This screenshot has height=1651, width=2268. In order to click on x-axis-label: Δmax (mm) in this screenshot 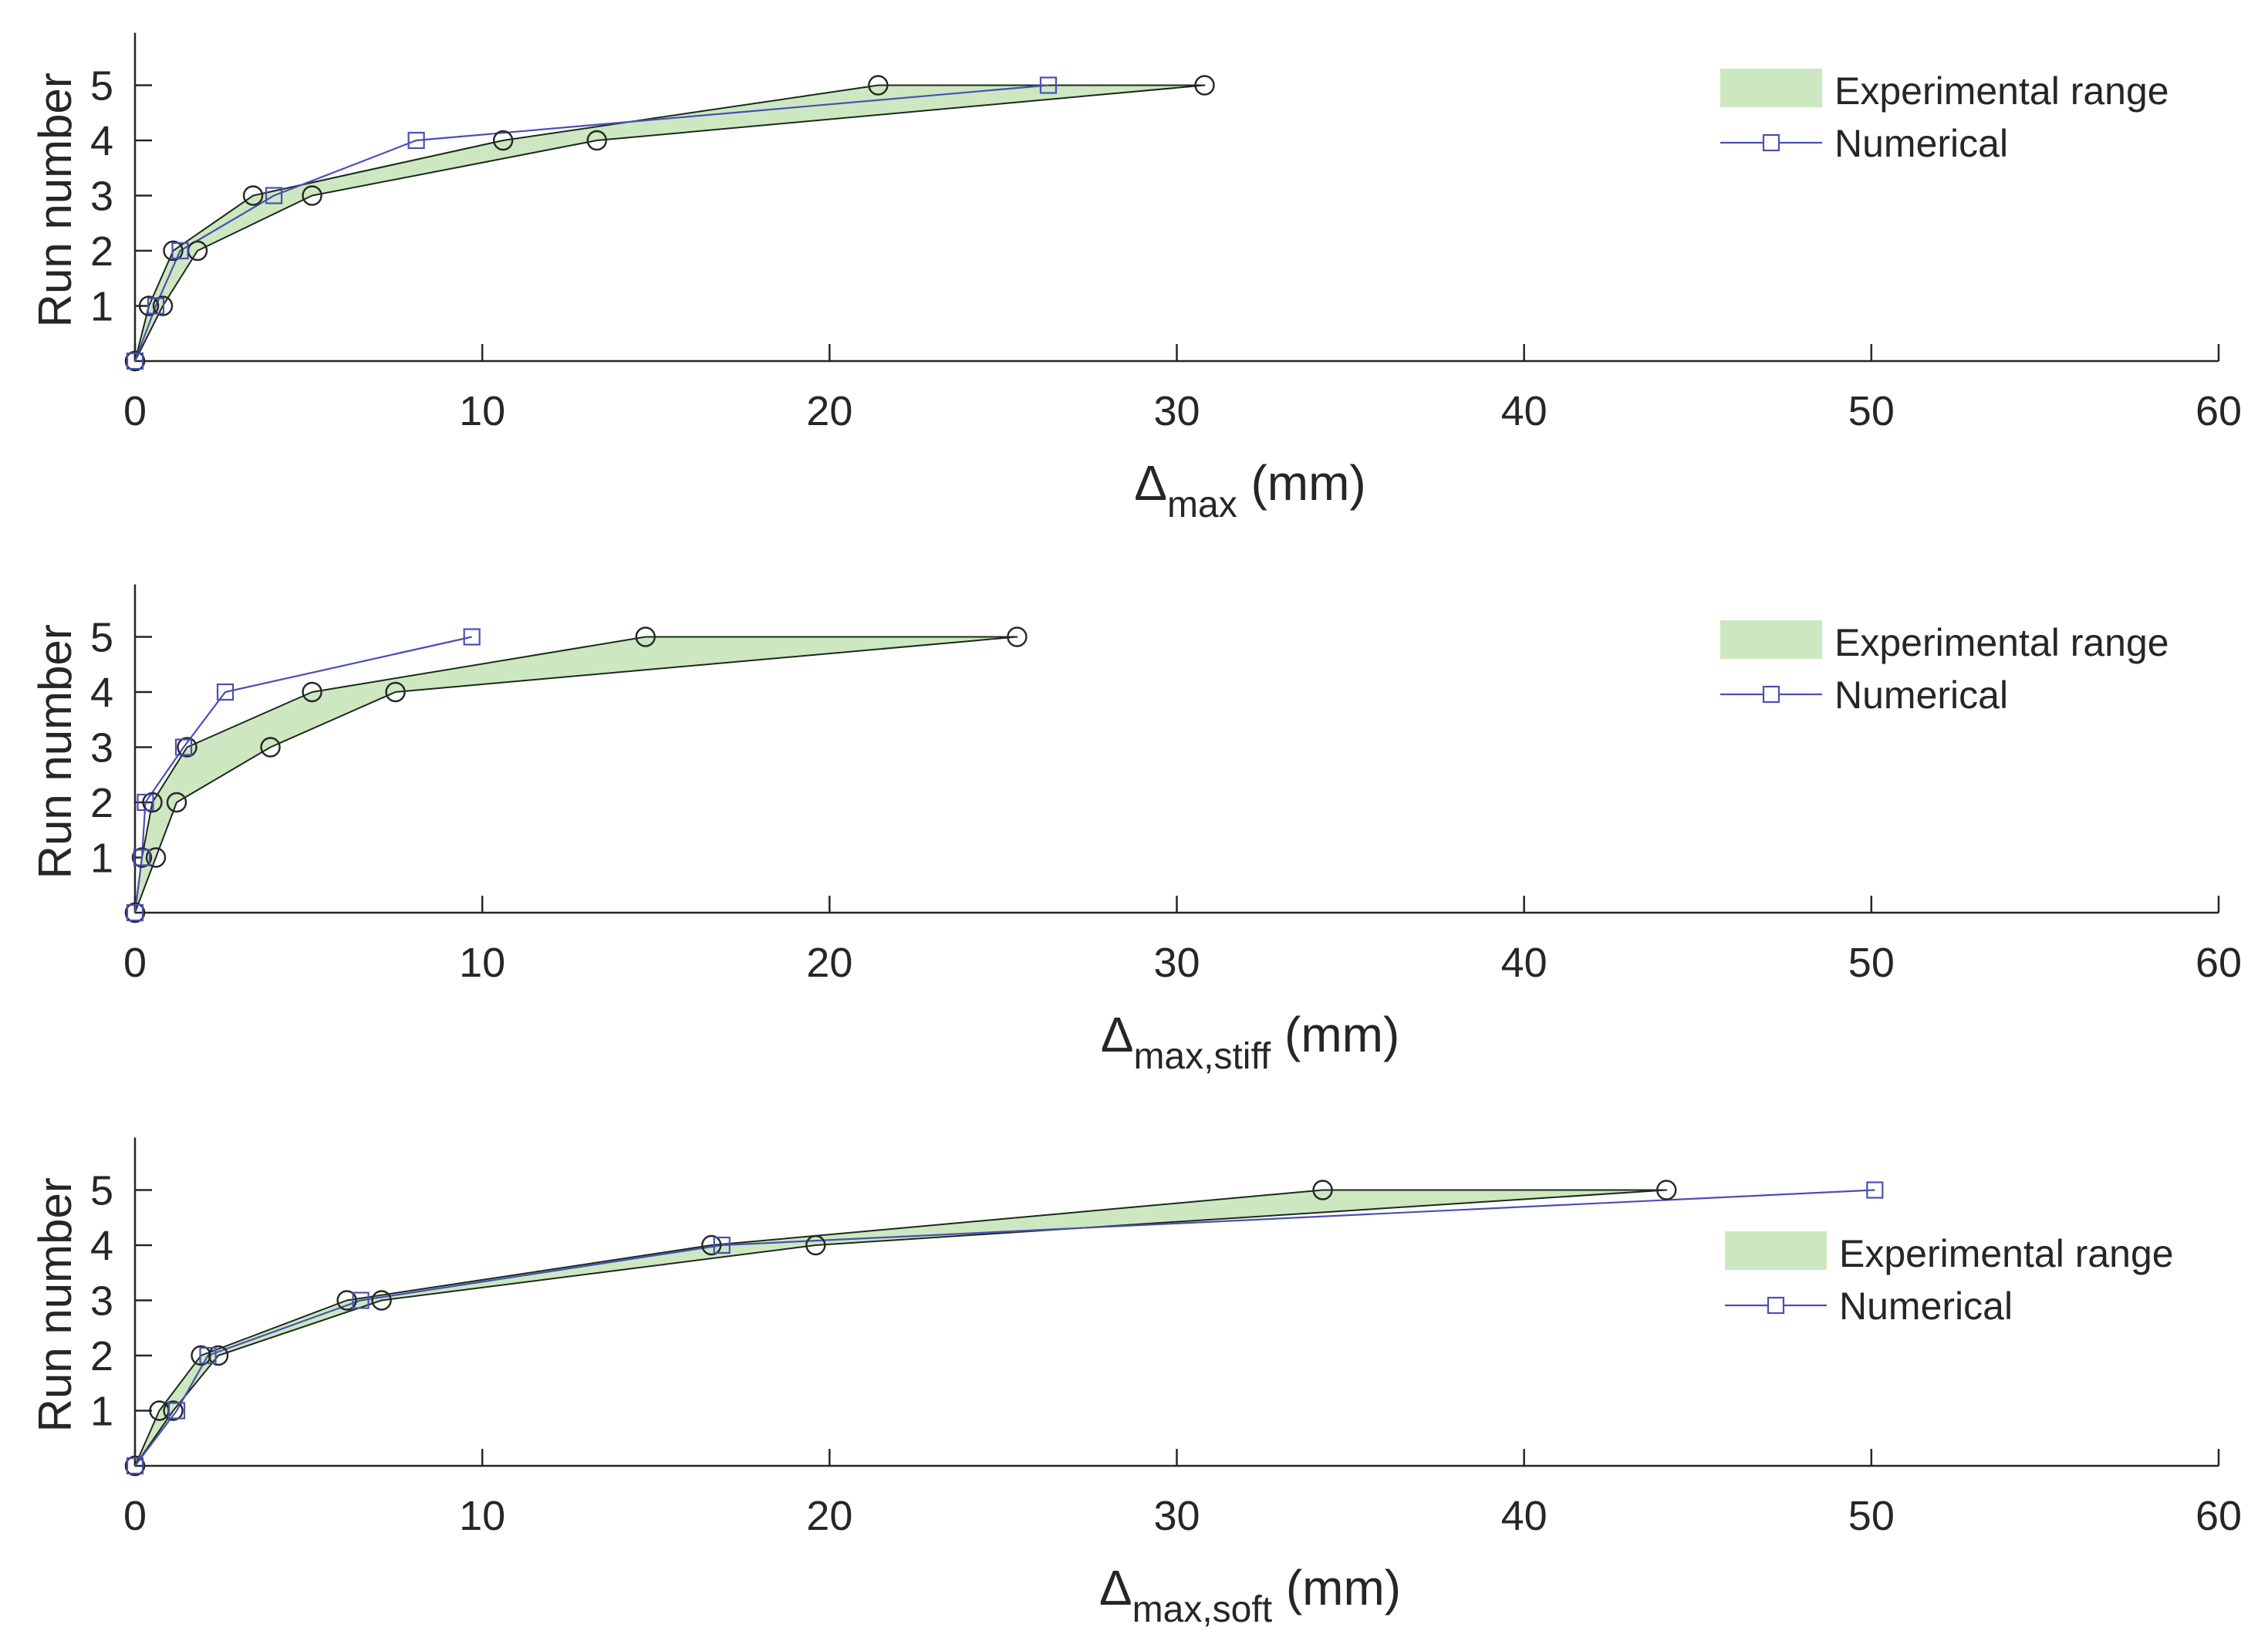, I will do `click(1249, 490)`.